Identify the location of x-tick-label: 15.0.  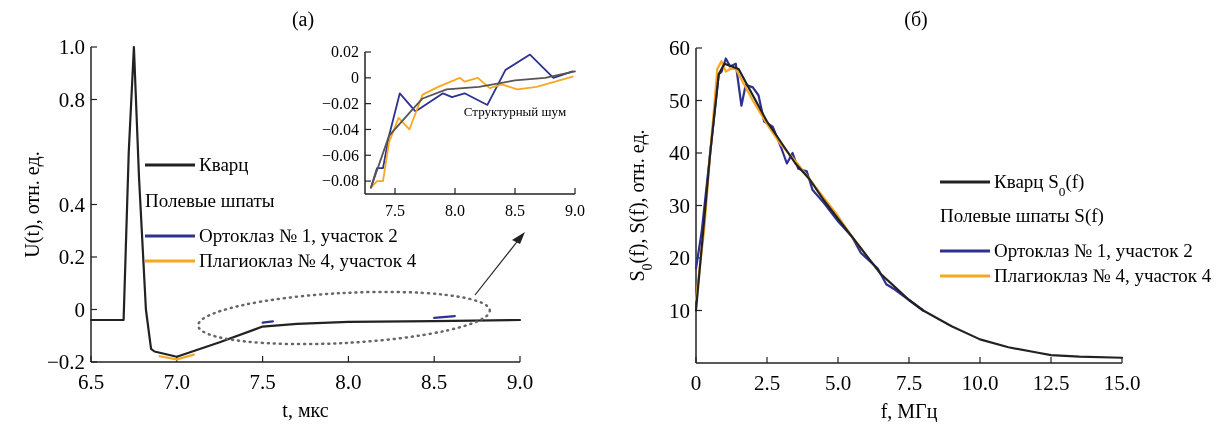
(1122, 383).